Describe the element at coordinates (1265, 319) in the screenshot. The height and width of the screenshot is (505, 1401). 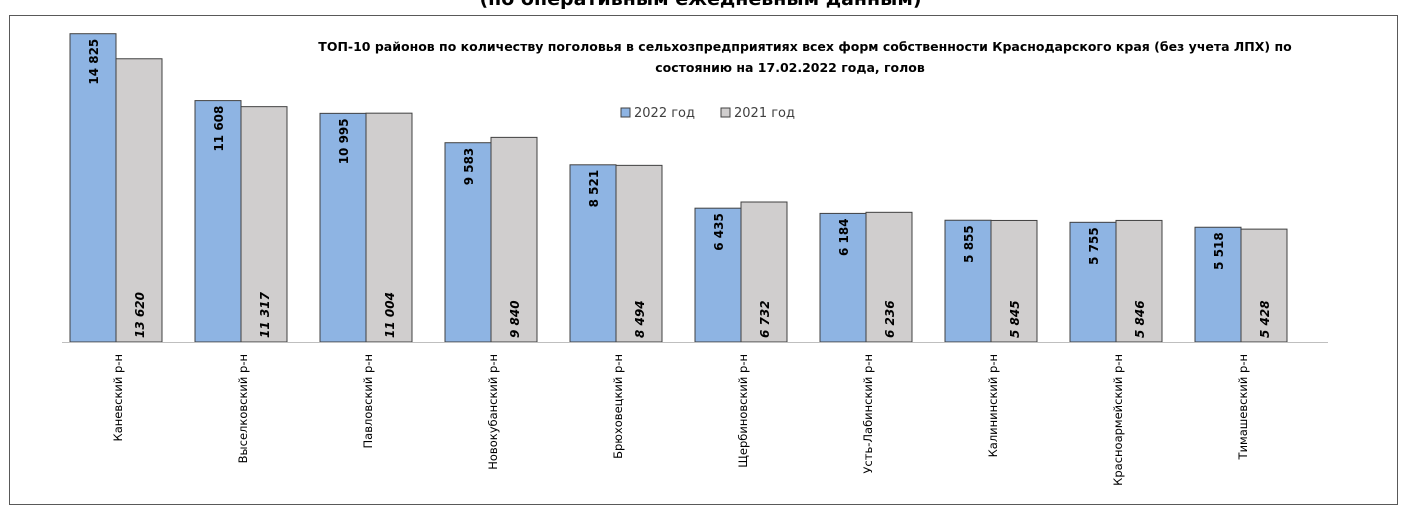
I see `data-label-2021: 5 428` at that location.